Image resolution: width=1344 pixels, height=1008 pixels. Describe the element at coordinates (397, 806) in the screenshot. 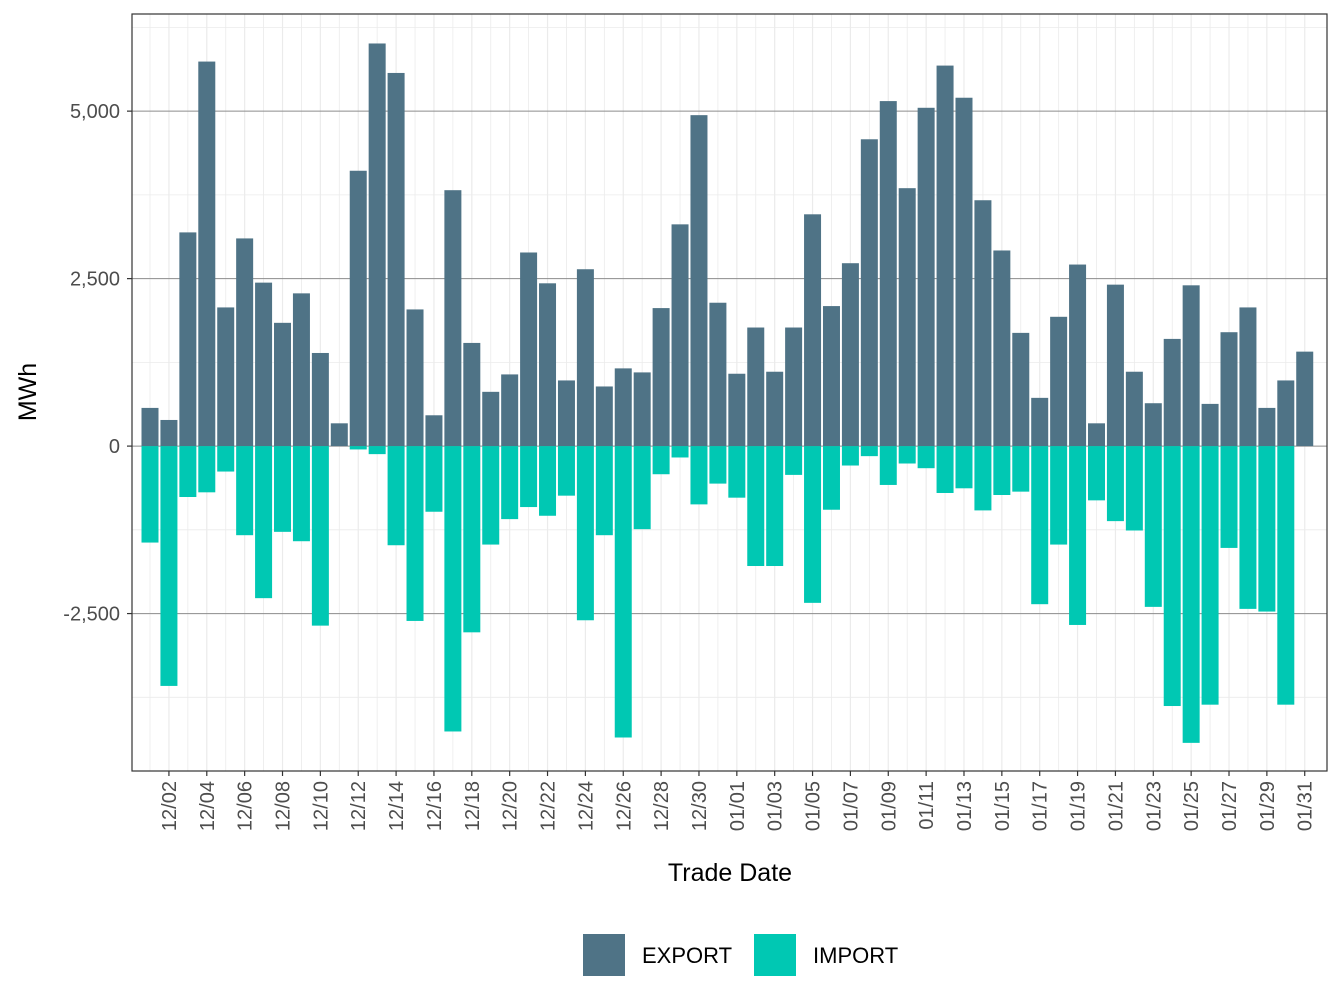

I see `x-tick-label: 12/14` at that location.